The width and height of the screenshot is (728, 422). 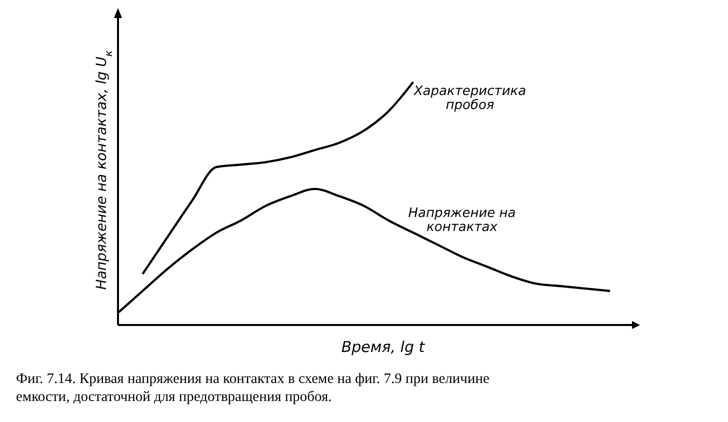 What do you see at coordinates (383, 347) in the screenshot?
I see `x-axis-title: Время, lg t` at bounding box center [383, 347].